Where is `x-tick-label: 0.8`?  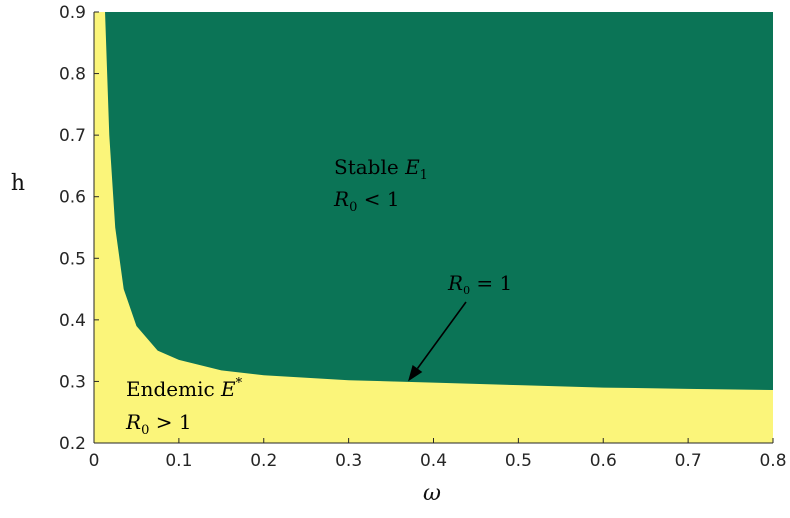 x-tick-label: 0.8 is located at coordinates (772, 461).